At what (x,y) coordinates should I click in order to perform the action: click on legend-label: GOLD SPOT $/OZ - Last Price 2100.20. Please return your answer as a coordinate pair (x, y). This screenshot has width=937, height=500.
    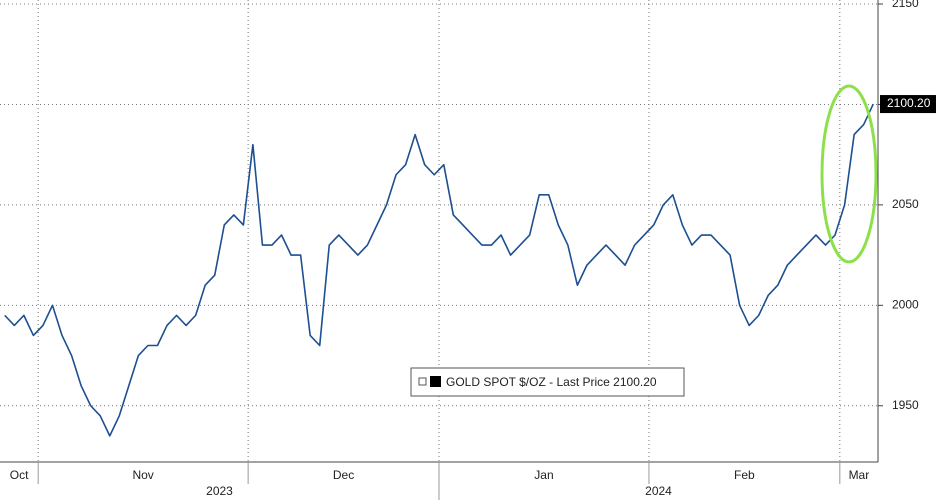
    Looking at the image, I should click on (551, 382).